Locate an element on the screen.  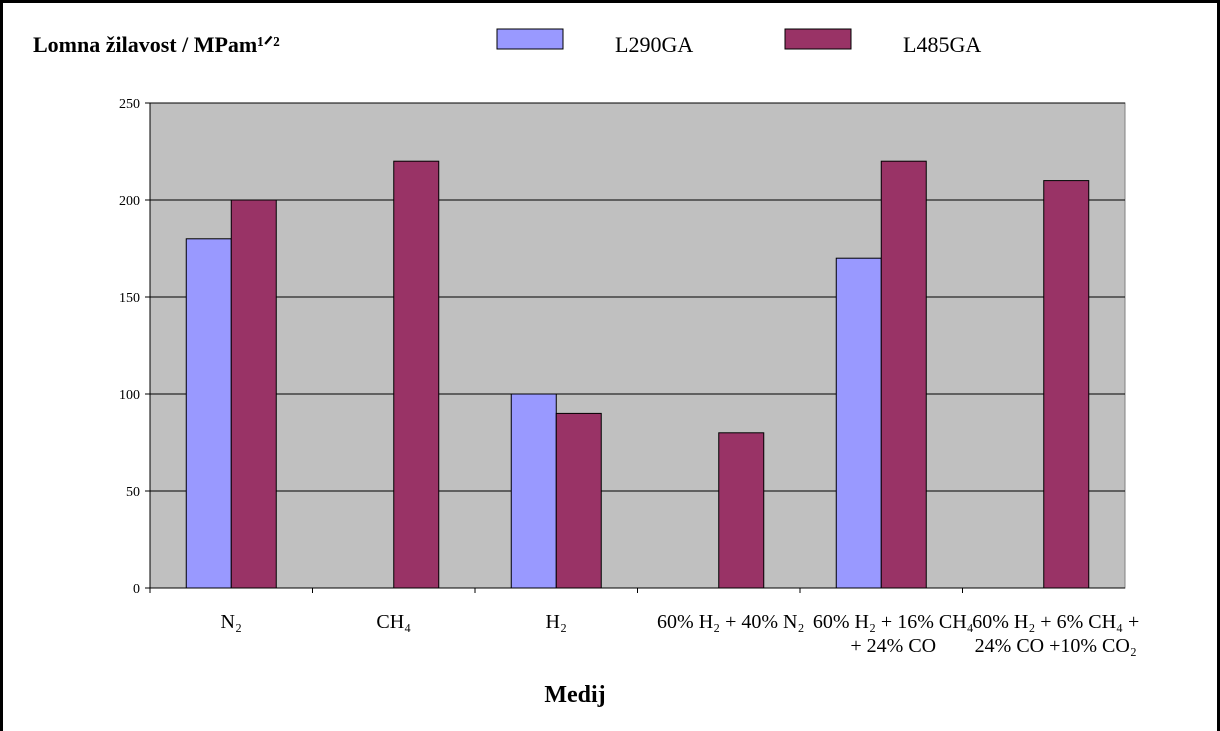
y-tick-label: 0 is located at coordinates (136, 589).